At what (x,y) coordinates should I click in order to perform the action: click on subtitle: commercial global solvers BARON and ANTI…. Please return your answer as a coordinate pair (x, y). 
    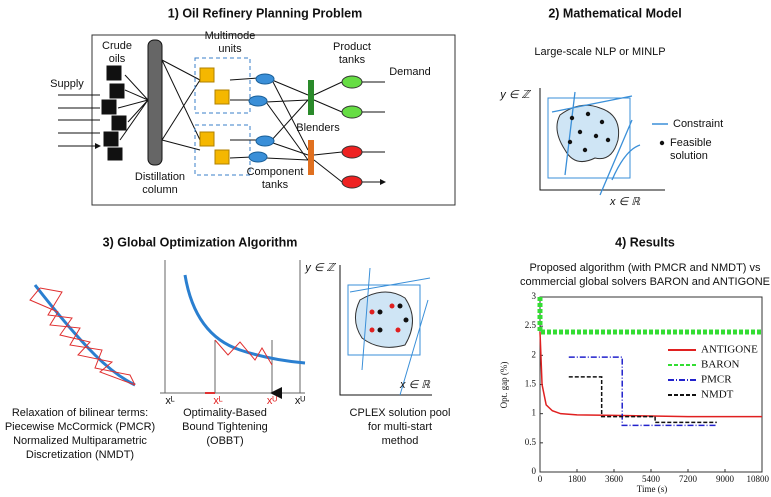
    Looking at the image, I should click on (645, 282).